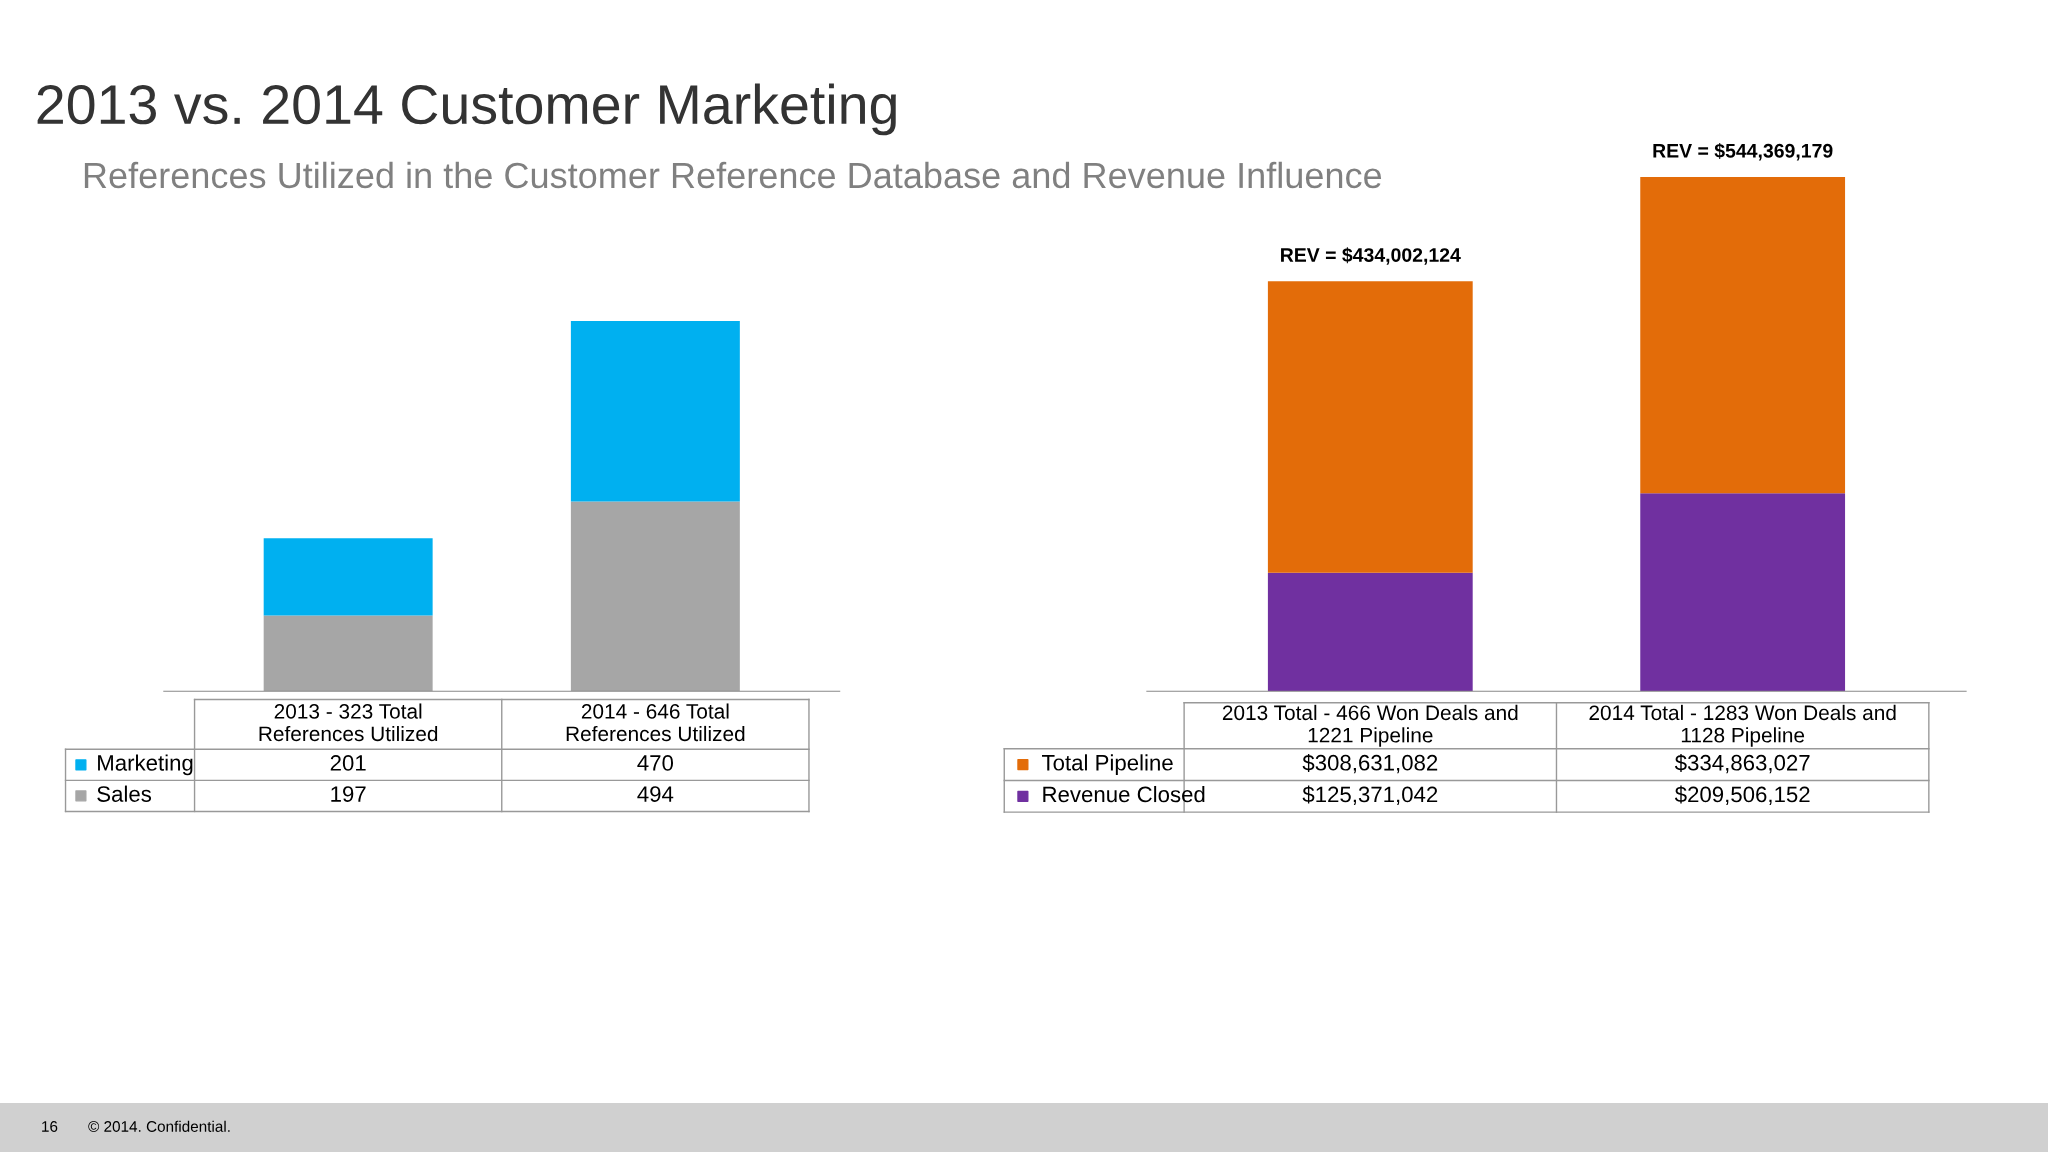 The width and height of the screenshot is (2048, 1152). I want to click on total-label: REV = $434,002,124, so click(1371, 256).